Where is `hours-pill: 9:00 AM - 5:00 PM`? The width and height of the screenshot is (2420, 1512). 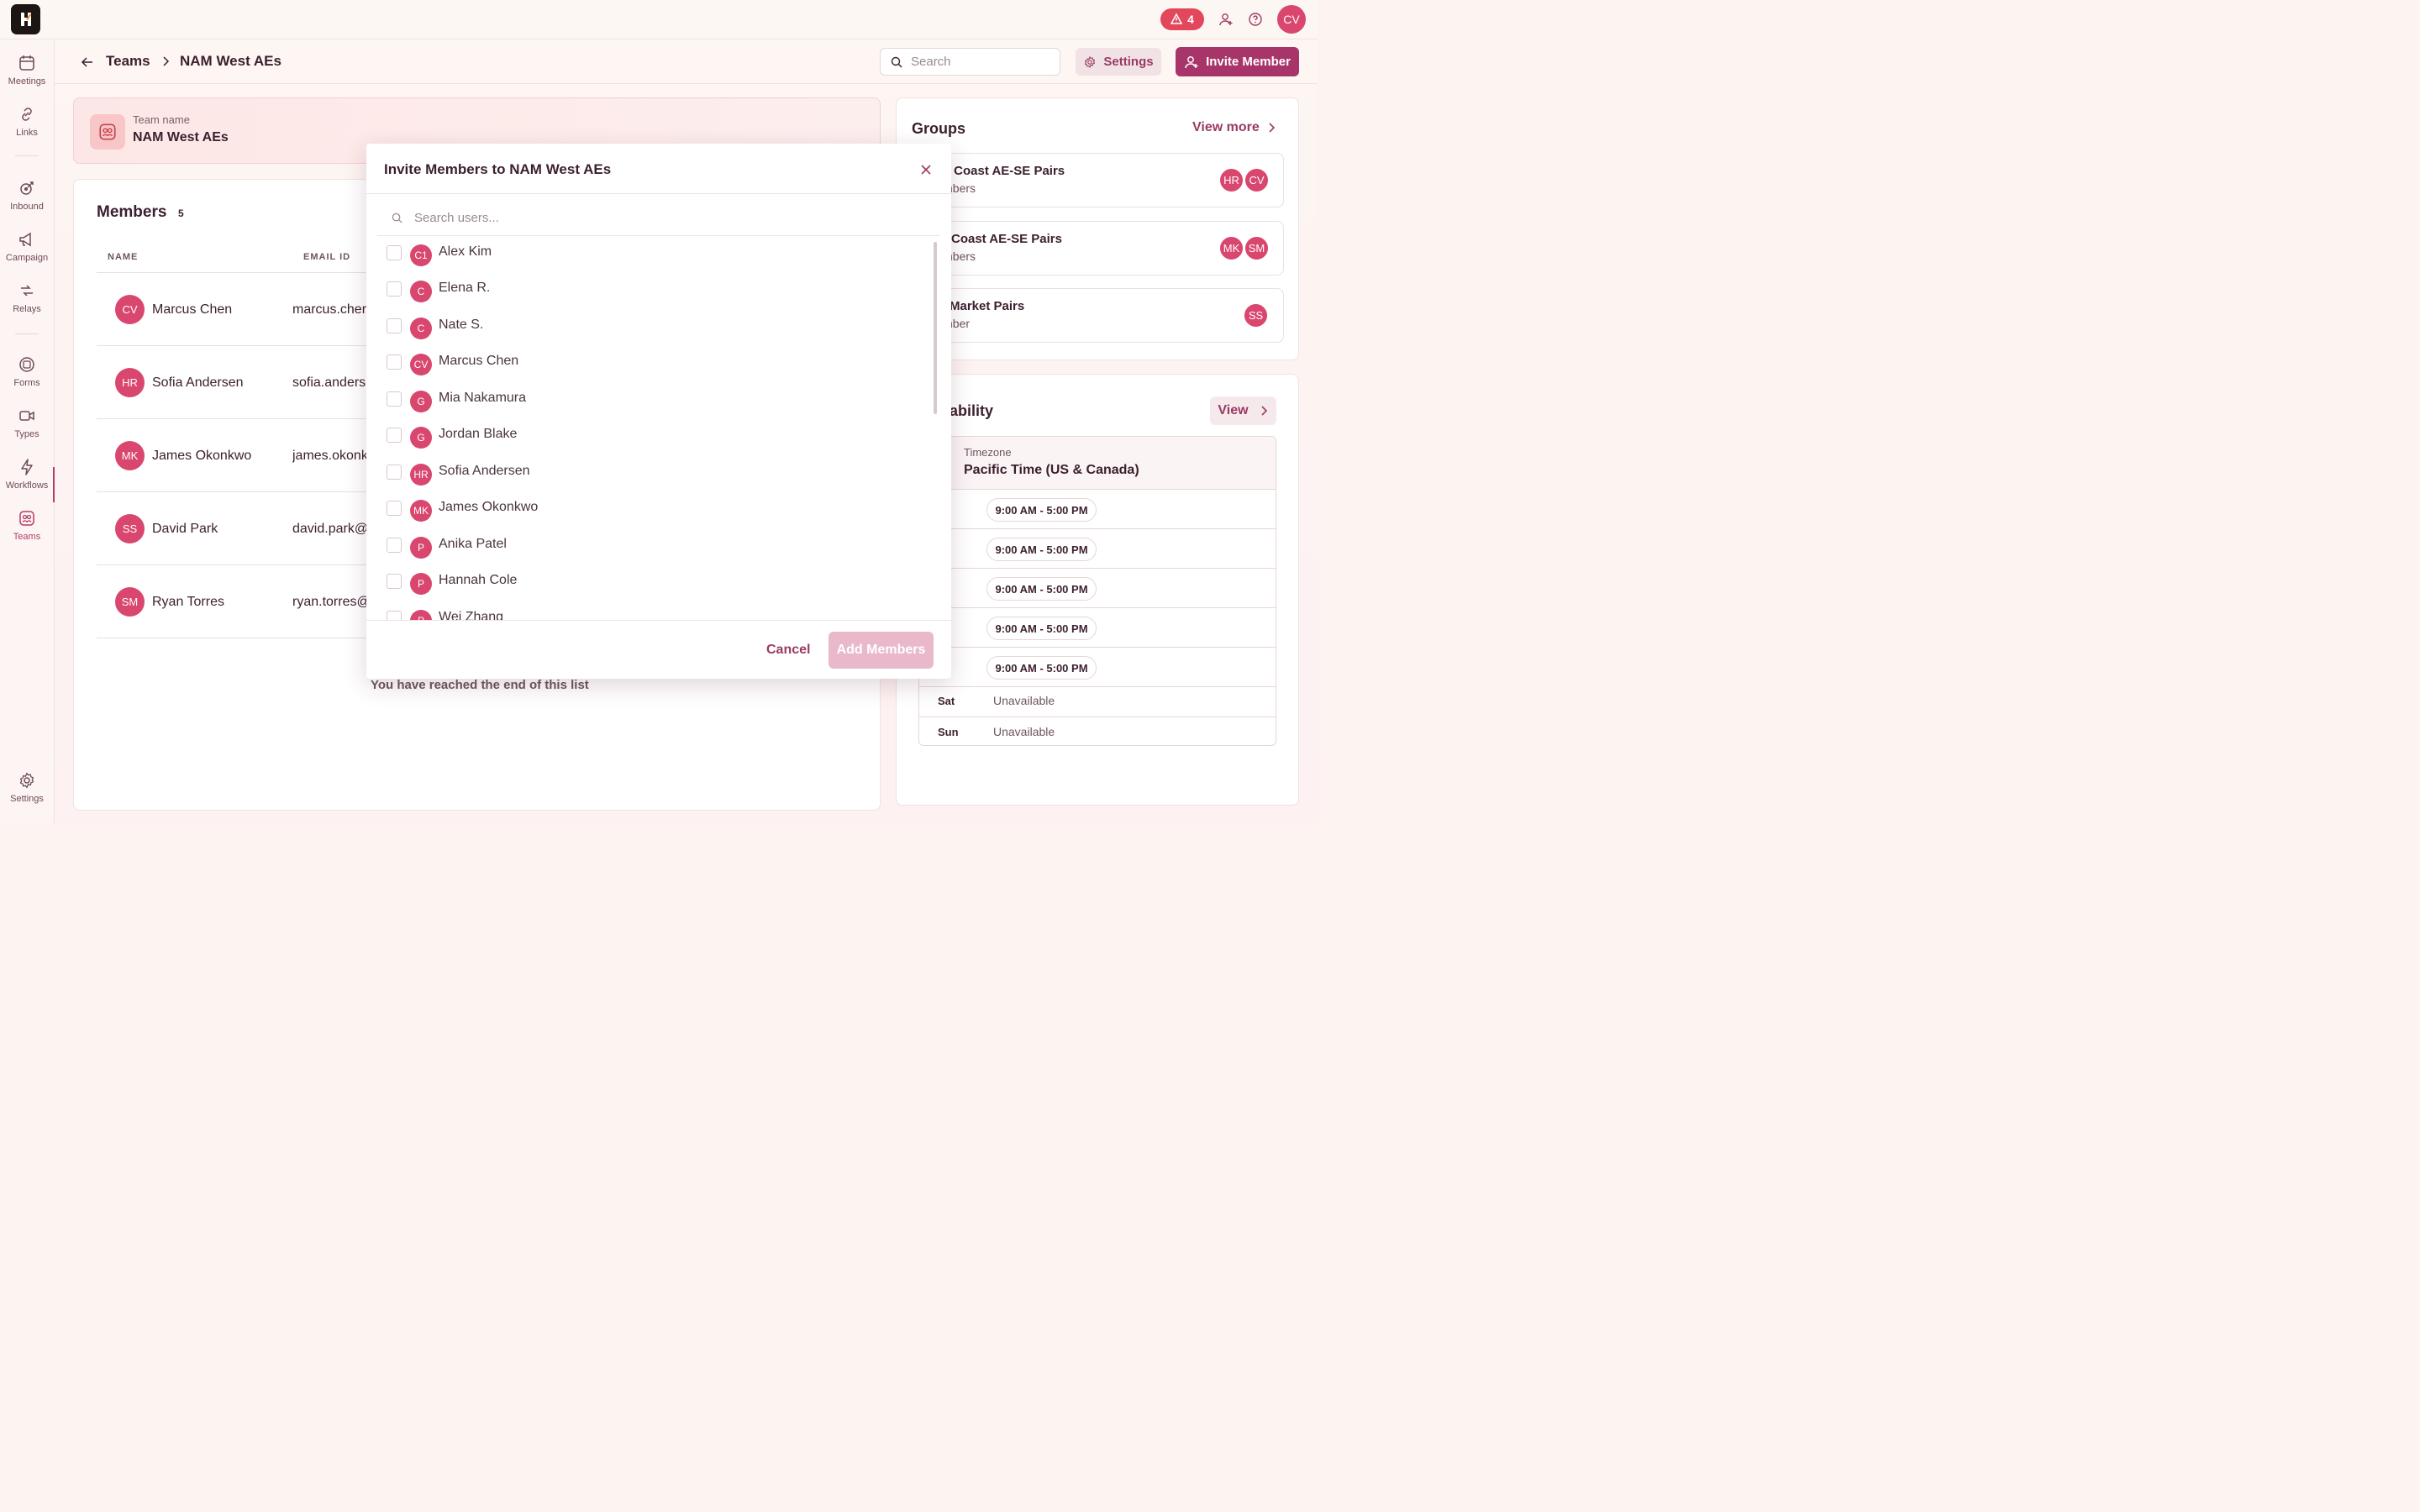 hours-pill: 9:00 AM - 5:00 PM is located at coordinates (1042, 668).